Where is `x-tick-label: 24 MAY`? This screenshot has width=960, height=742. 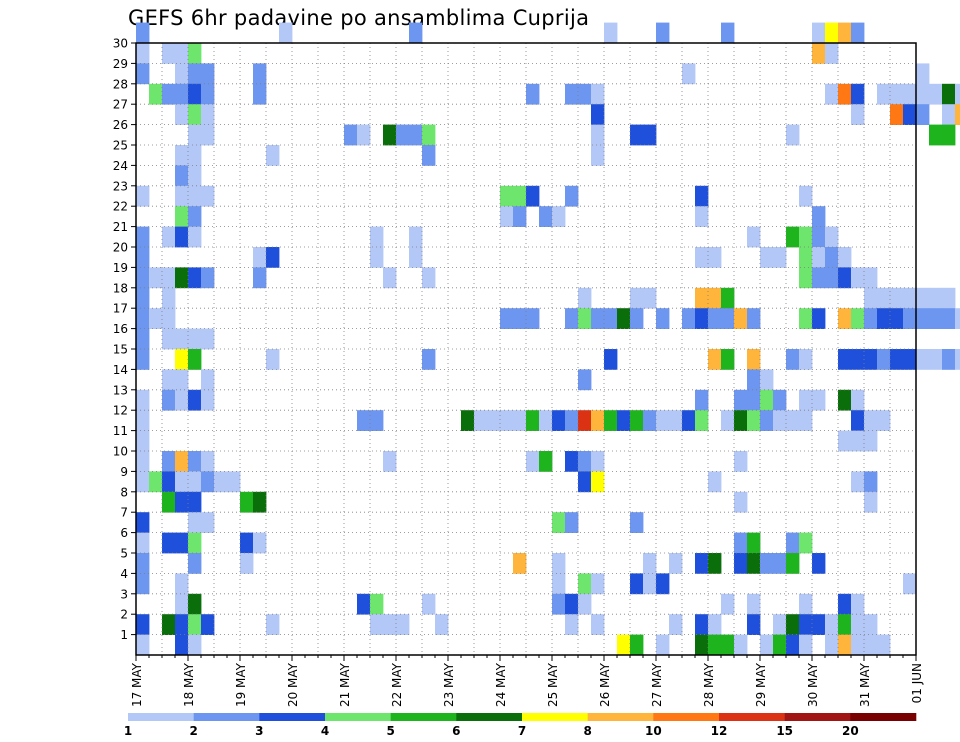
x-tick-label: 24 MAY is located at coordinates (501, 684).